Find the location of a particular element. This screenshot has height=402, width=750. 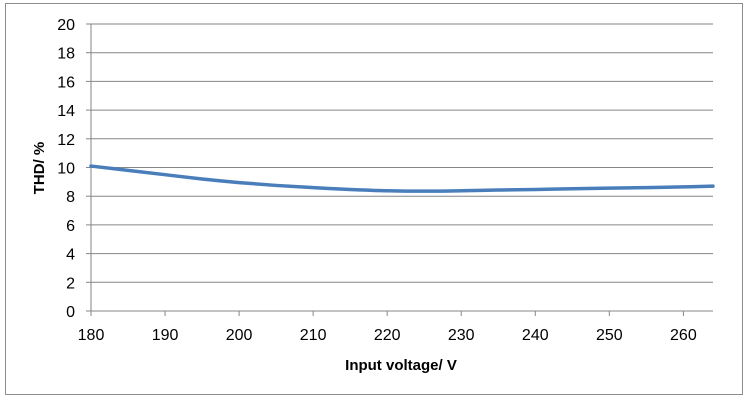

y-tick-label-2: 2 is located at coordinates (70, 283).